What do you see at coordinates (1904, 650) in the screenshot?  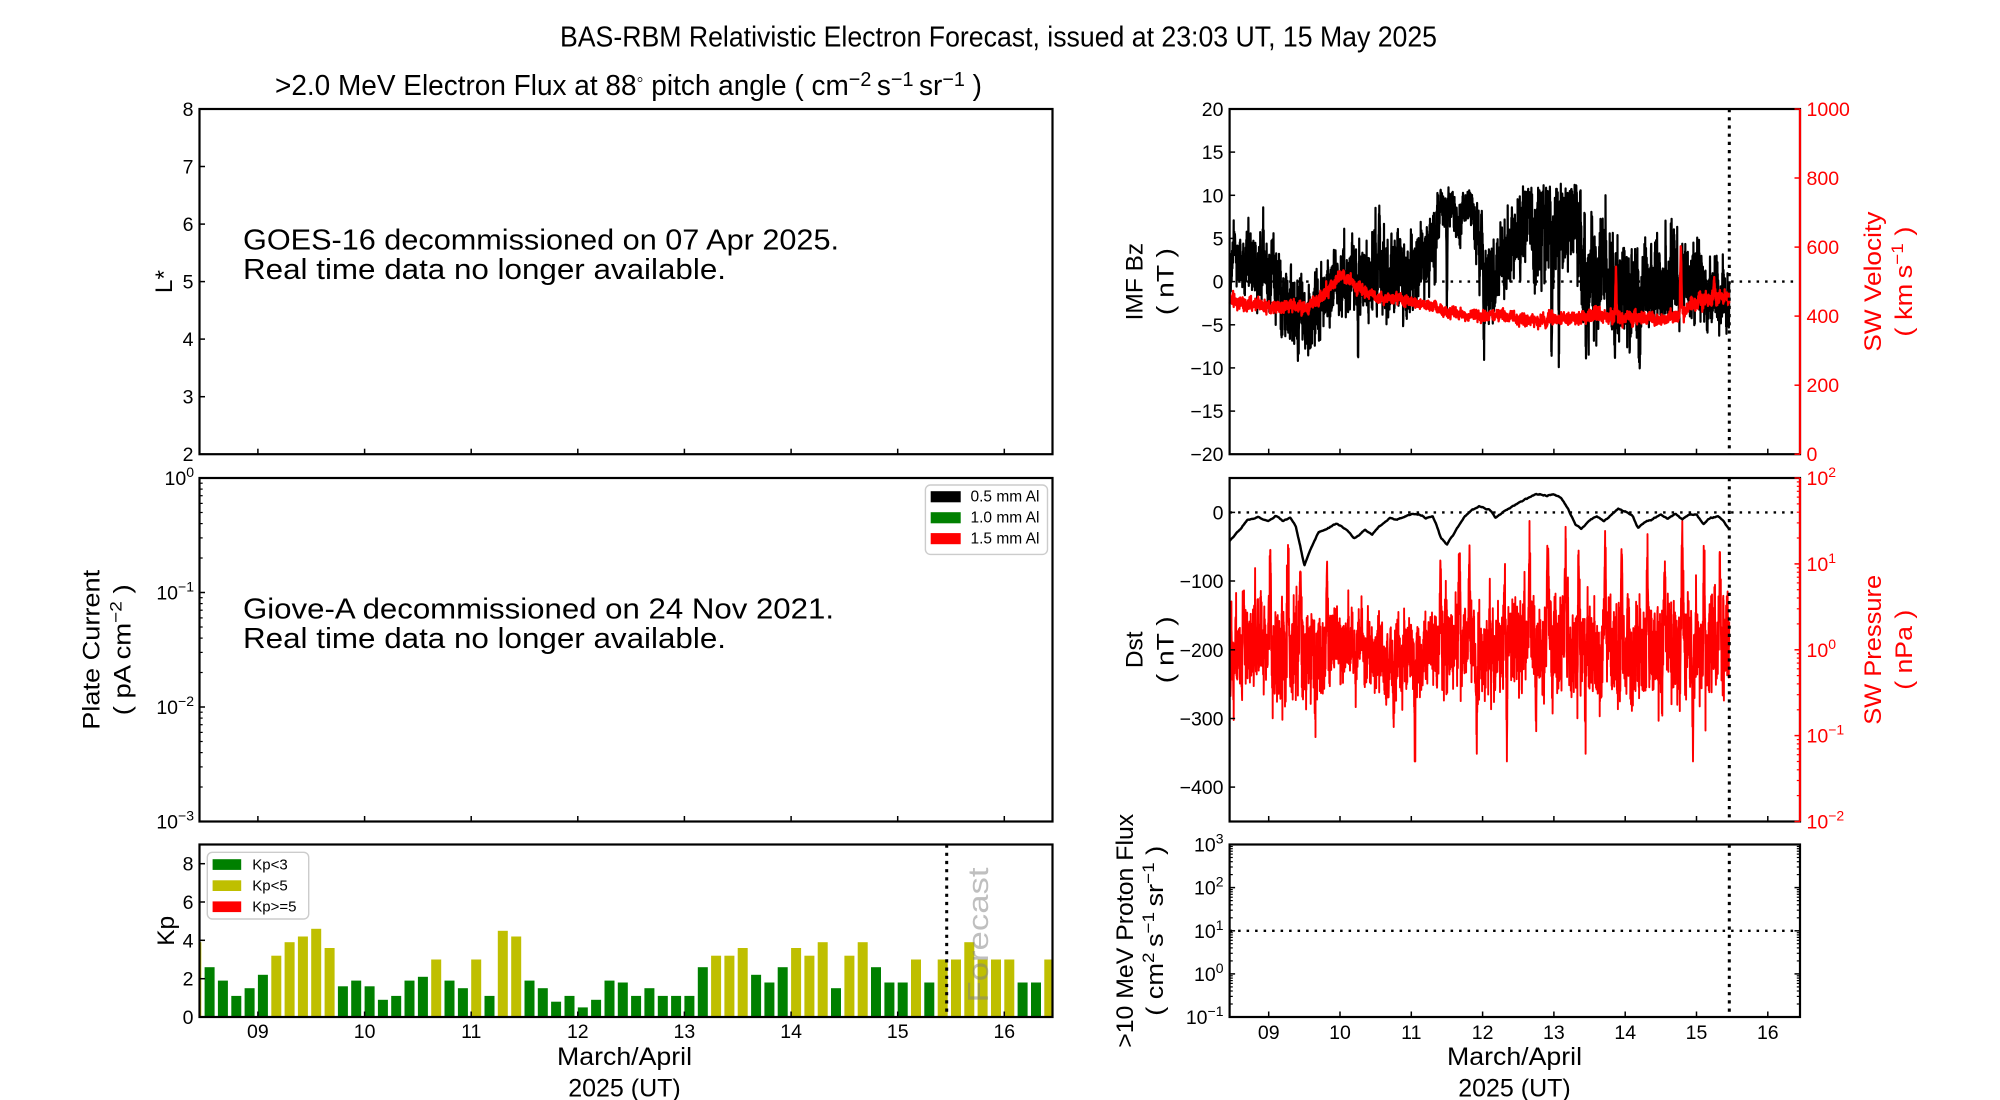 I see `svg-text: ( nPa )` at bounding box center [1904, 650].